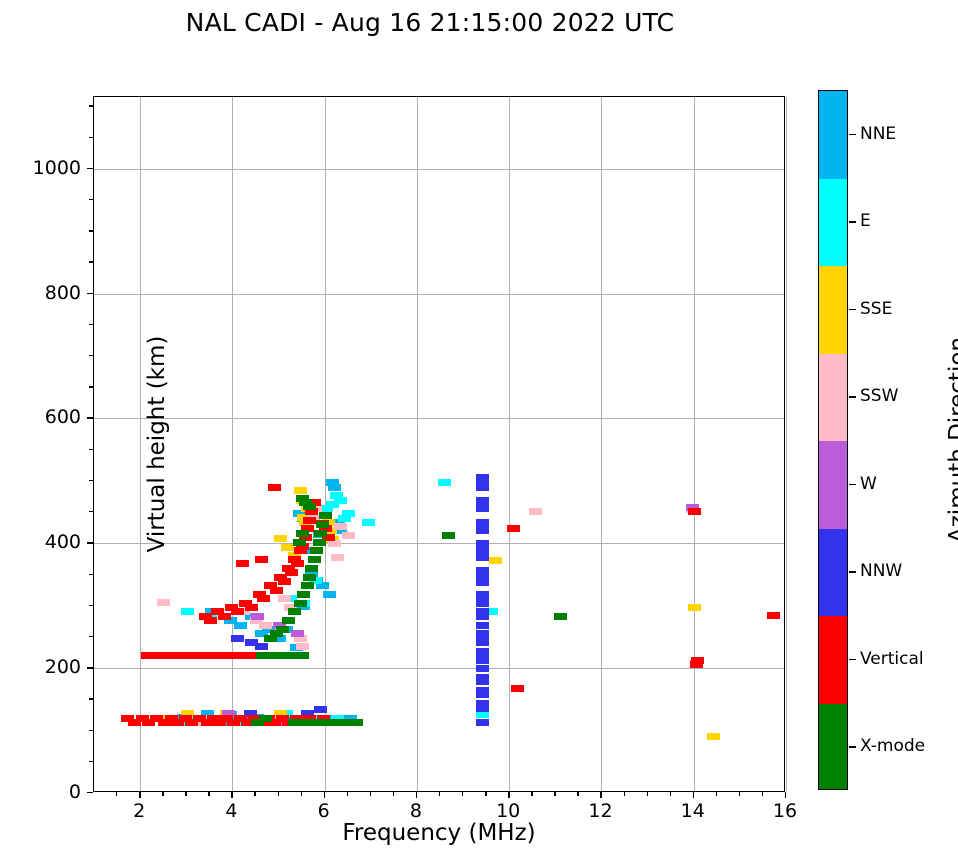 The width and height of the screenshot is (958, 857). I want to click on y-tick-label: 800, so click(62, 292).